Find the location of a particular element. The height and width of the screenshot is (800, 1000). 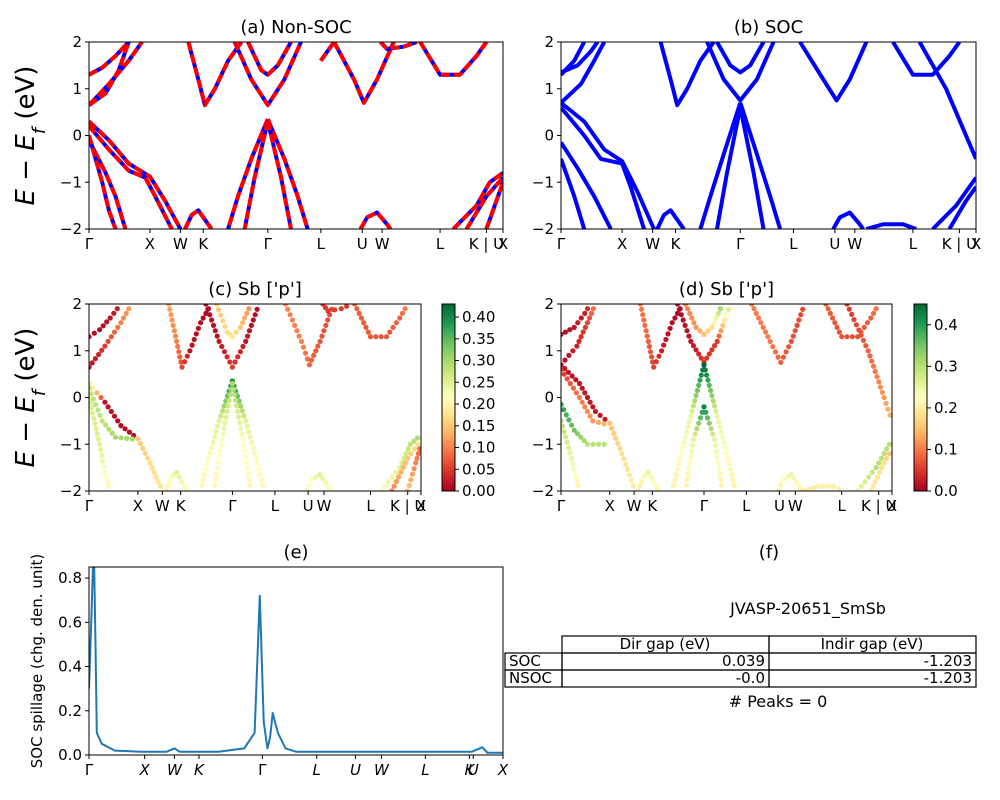

plot-area-b is located at coordinates (768, 135).